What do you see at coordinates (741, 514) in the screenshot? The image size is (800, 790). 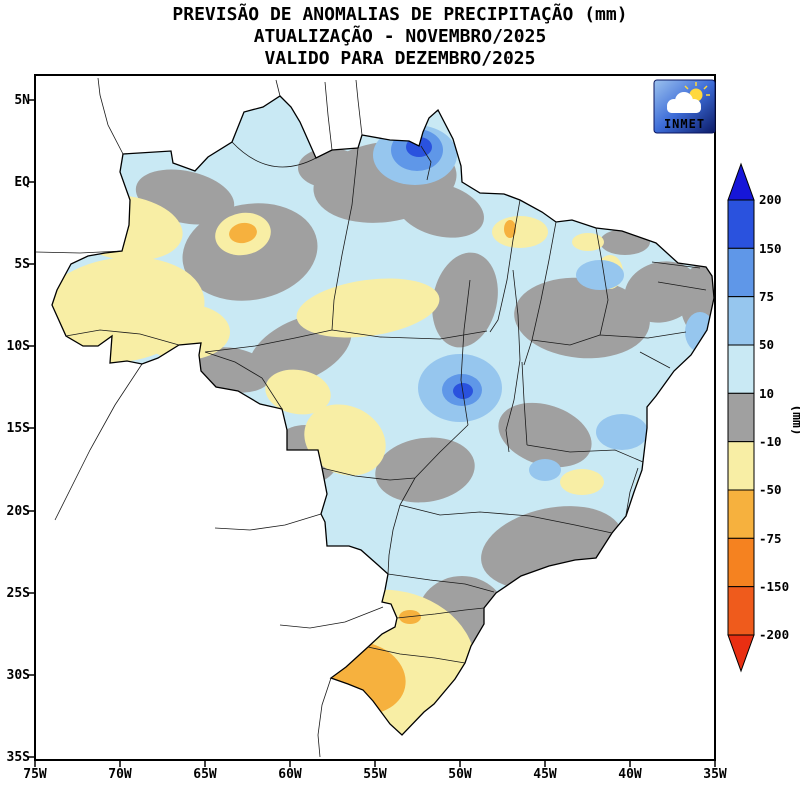 I see `colorbar-segment-neg75_neg50` at bounding box center [741, 514].